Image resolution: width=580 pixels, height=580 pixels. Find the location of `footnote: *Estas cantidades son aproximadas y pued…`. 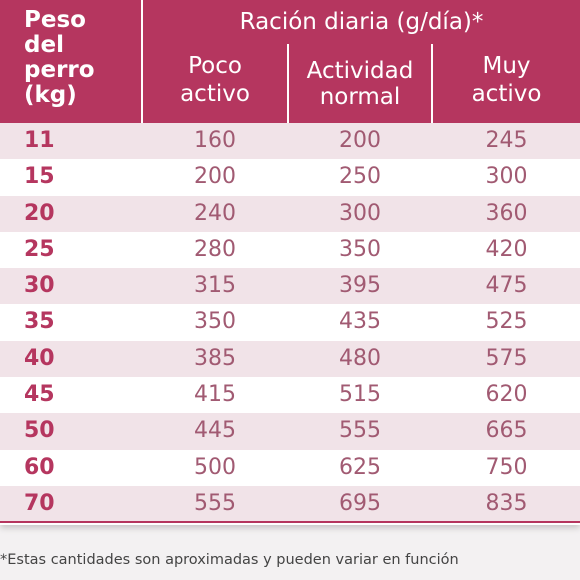

footnote: *Estas cantidades son aproximadas y pued… is located at coordinates (229, 560).